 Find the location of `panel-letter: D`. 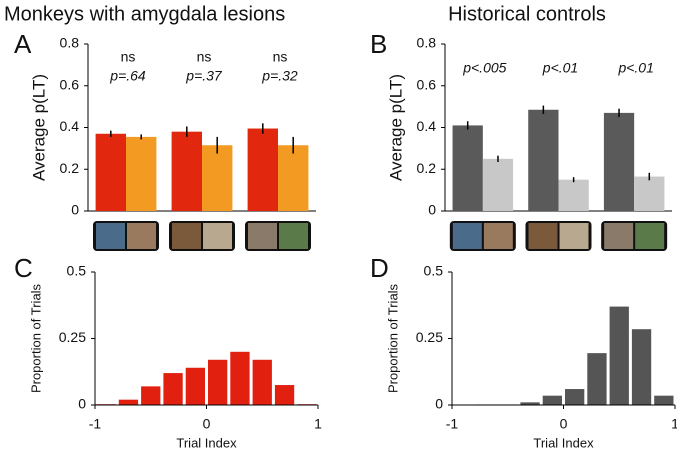

panel-letter: D is located at coordinates (379, 268).